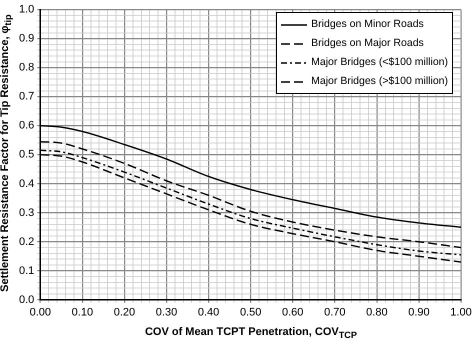  What do you see at coordinates (379, 81) in the screenshot?
I see `legend-label: Major Bridges (>$100 million)` at bounding box center [379, 81].